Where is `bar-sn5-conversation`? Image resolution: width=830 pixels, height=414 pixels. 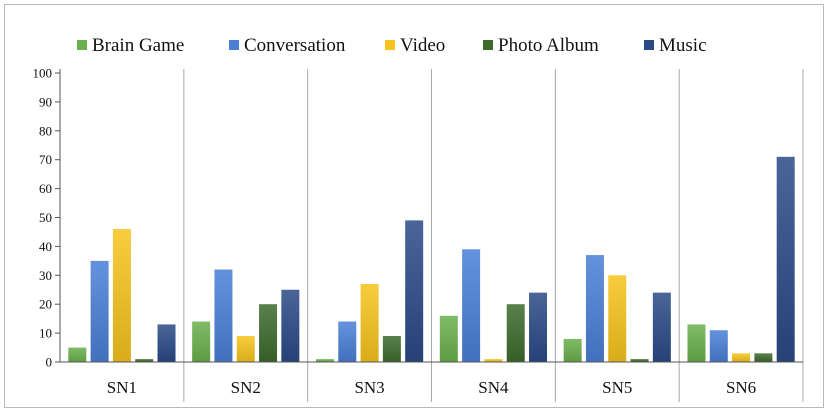 bar-sn5-conversation is located at coordinates (594, 308).